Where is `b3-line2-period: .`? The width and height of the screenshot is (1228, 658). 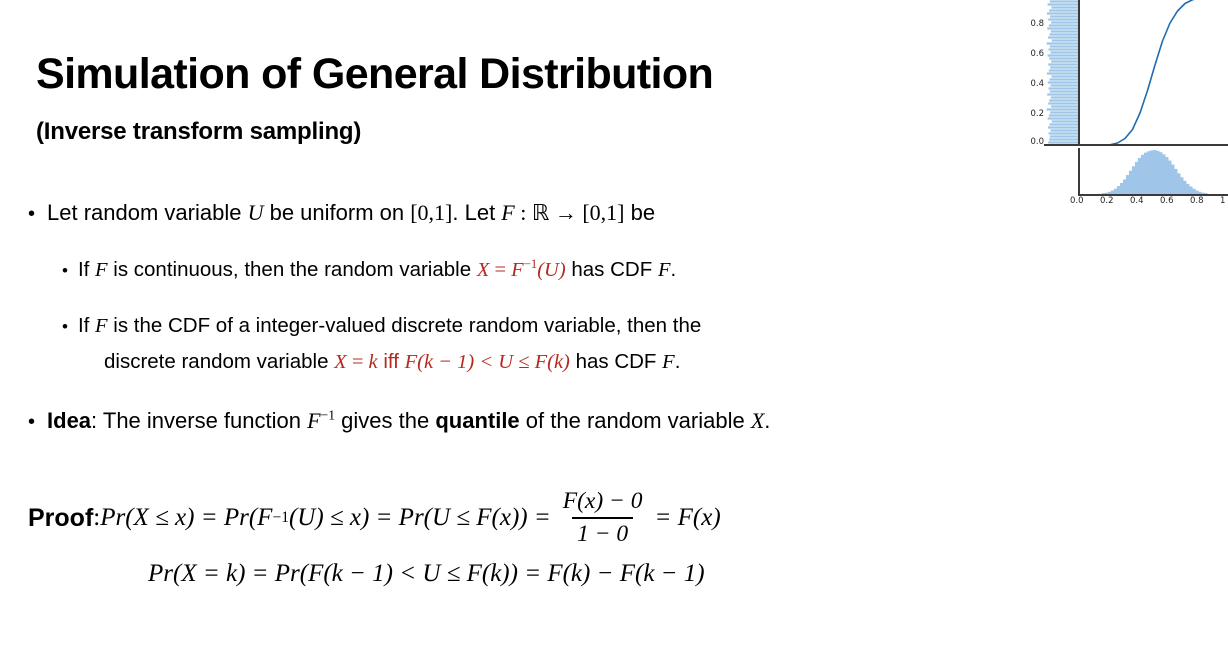 b3-line2-period: . is located at coordinates (677, 361).